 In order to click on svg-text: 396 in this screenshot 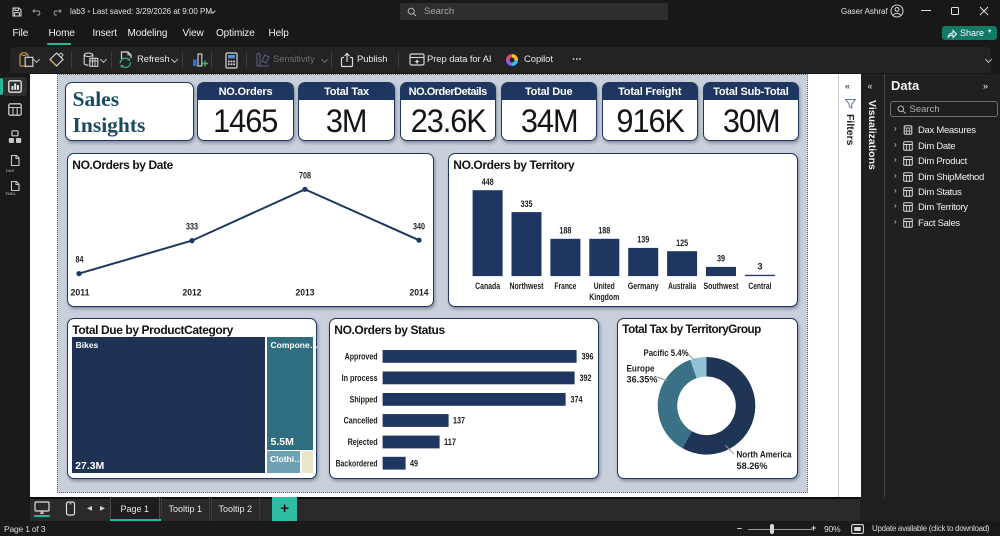, I will do `click(587, 356)`.